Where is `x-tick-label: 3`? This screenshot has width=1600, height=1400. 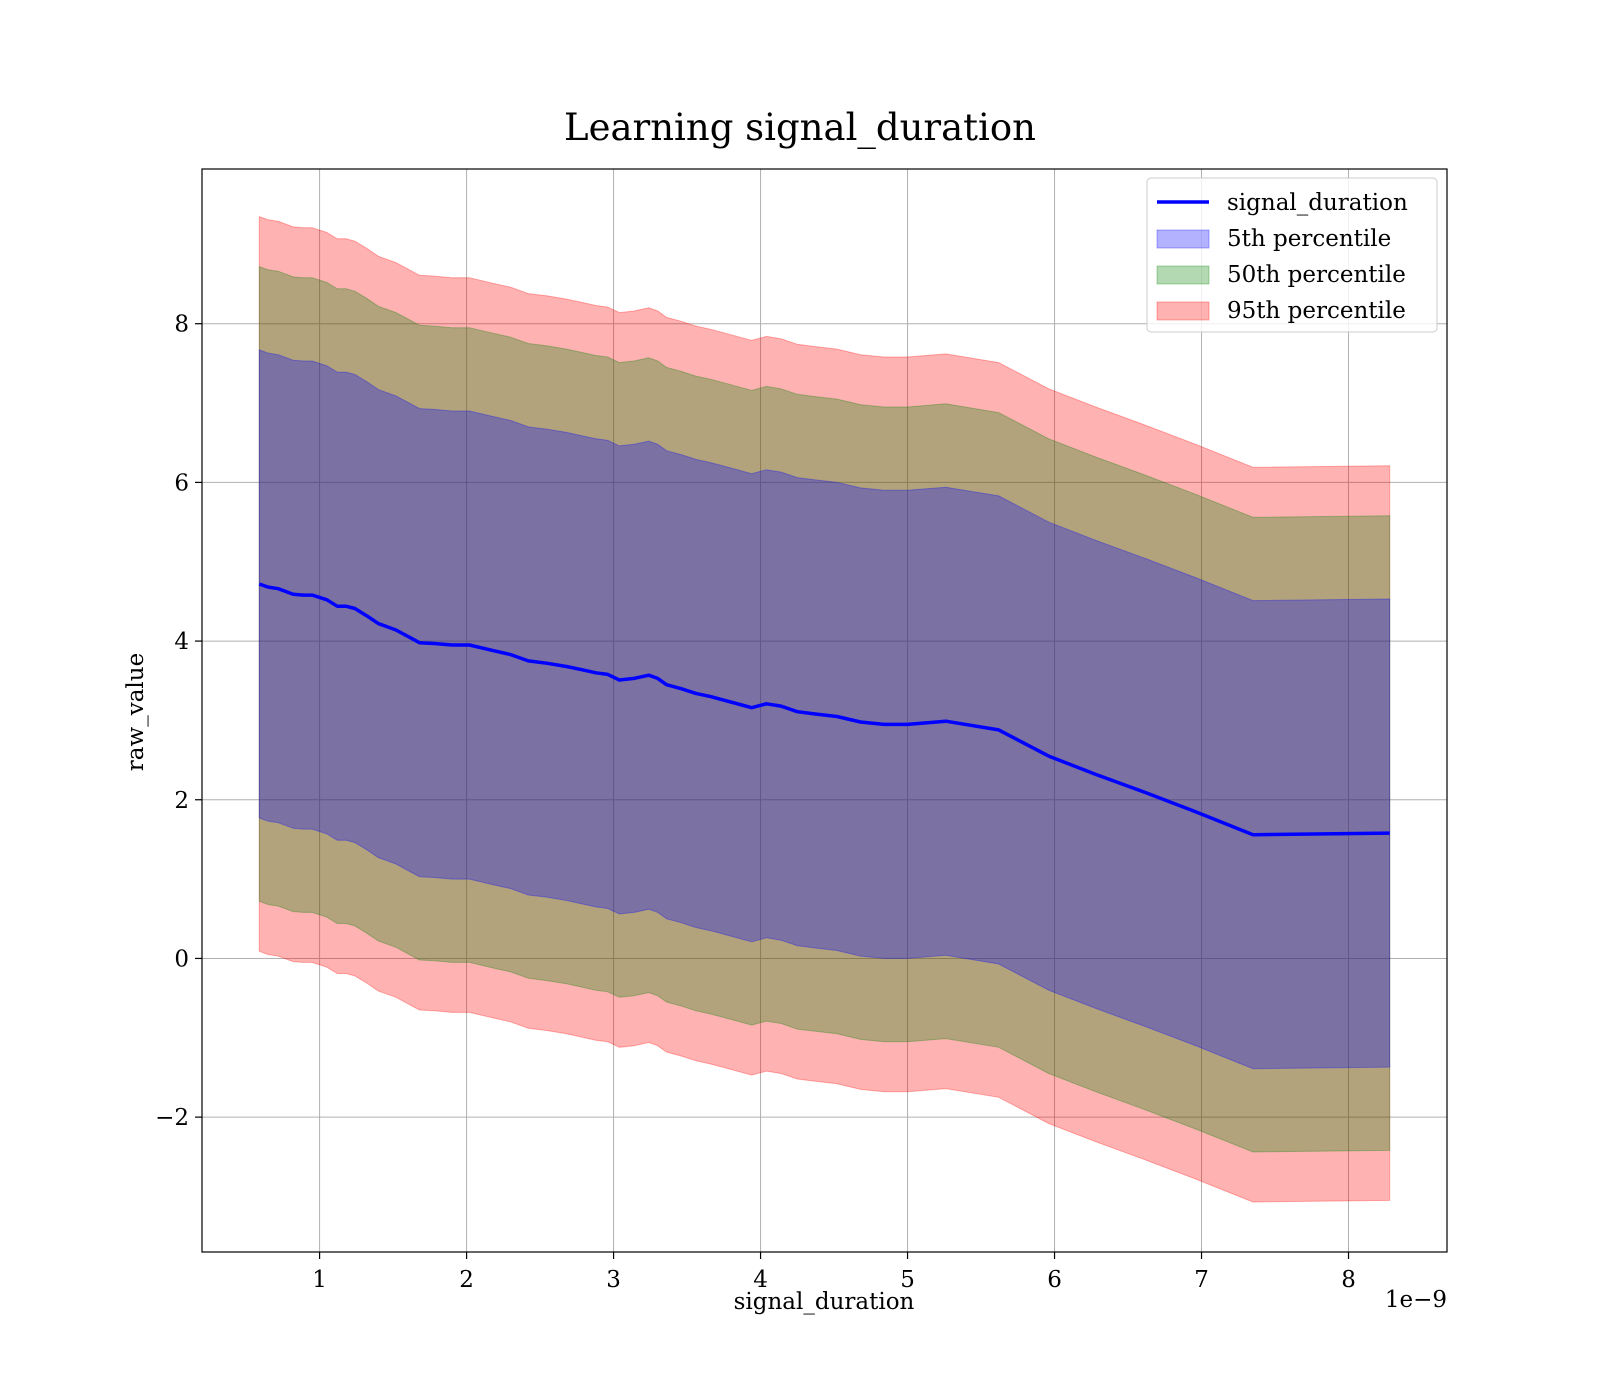 x-tick-label: 3 is located at coordinates (613, 1280).